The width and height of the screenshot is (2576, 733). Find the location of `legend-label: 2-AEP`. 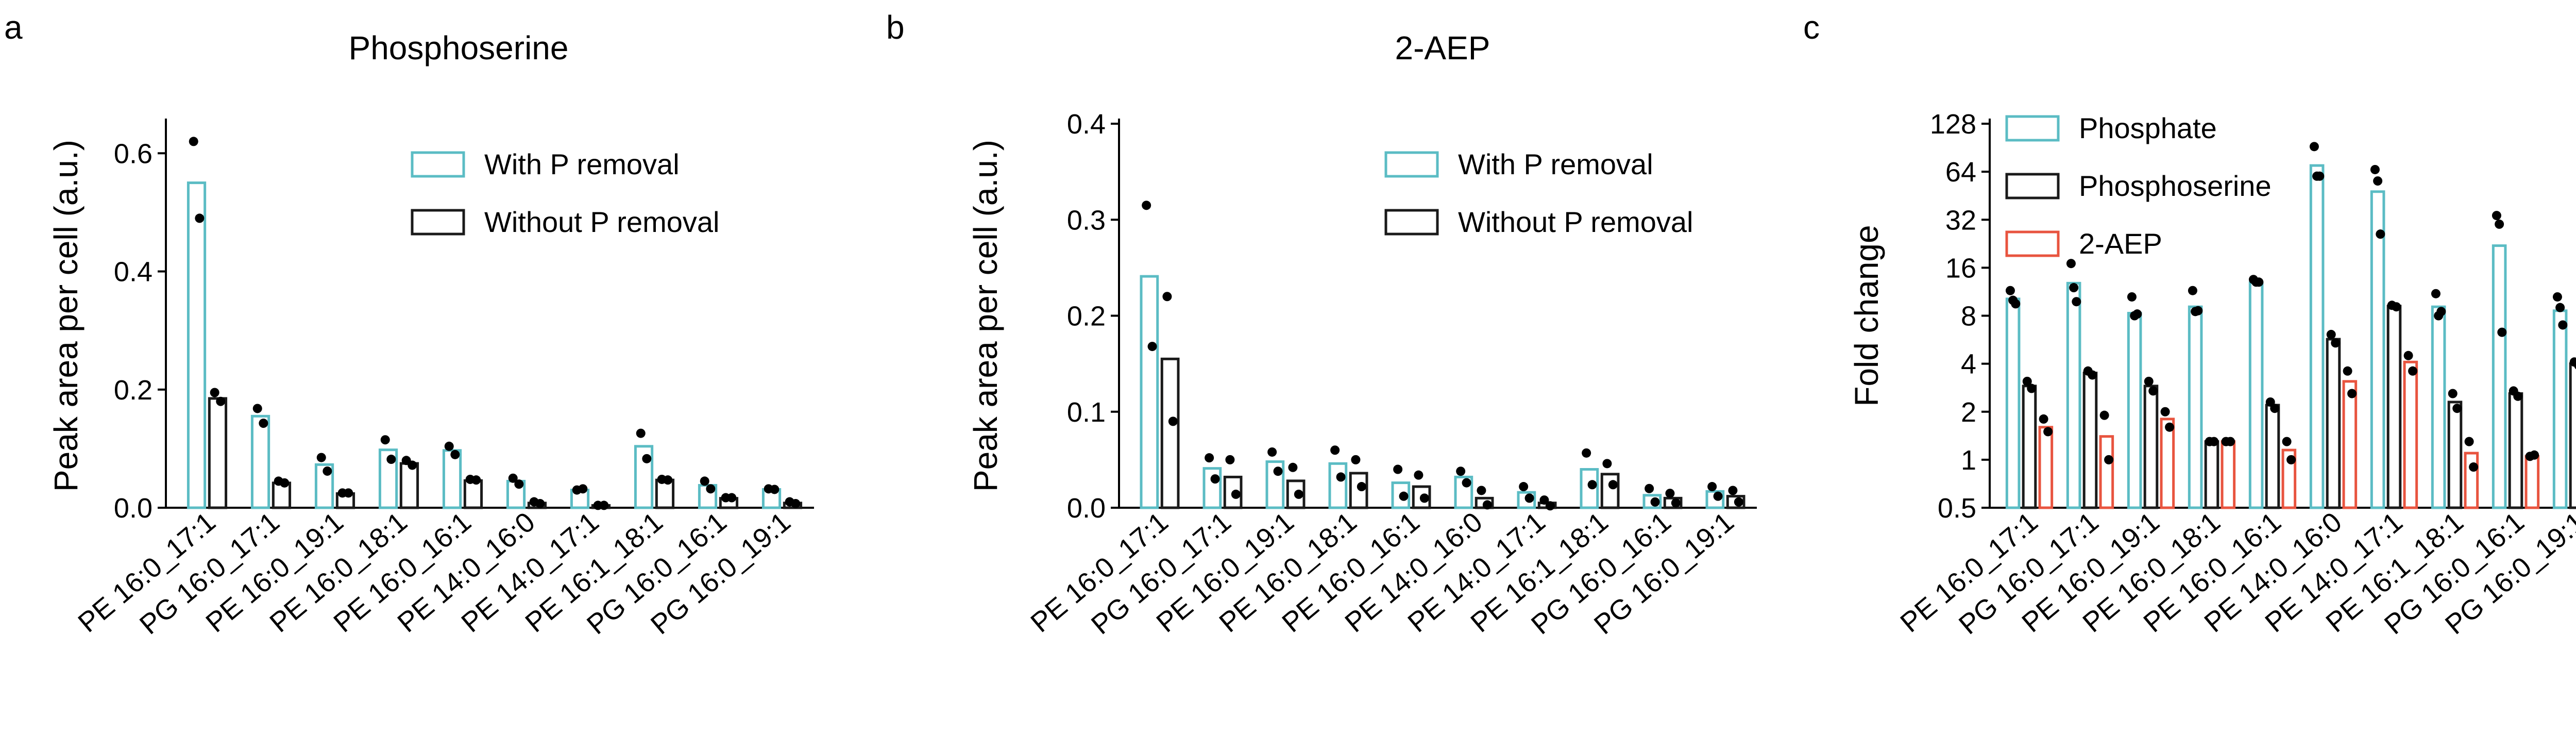

legend-label: 2-AEP is located at coordinates (2120, 243).